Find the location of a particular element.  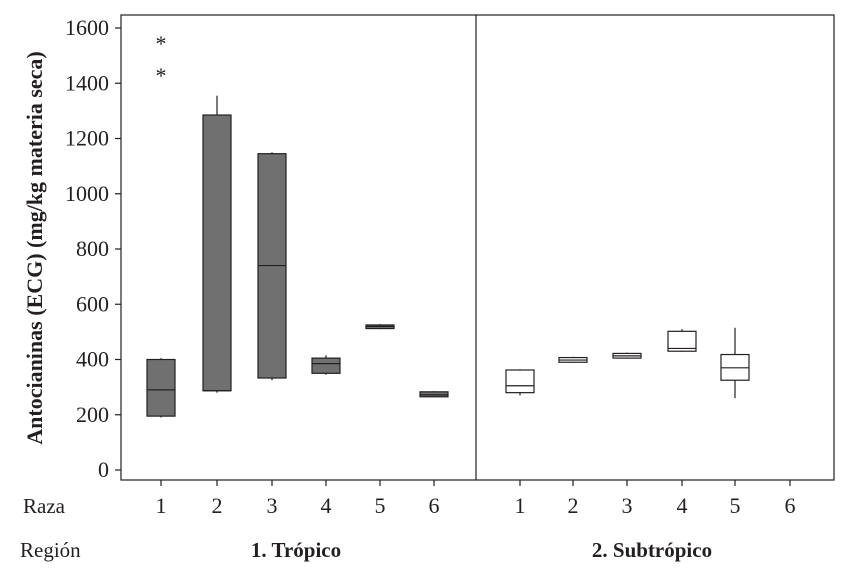

box-1-raza-1: ** is located at coordinates (161, 224).